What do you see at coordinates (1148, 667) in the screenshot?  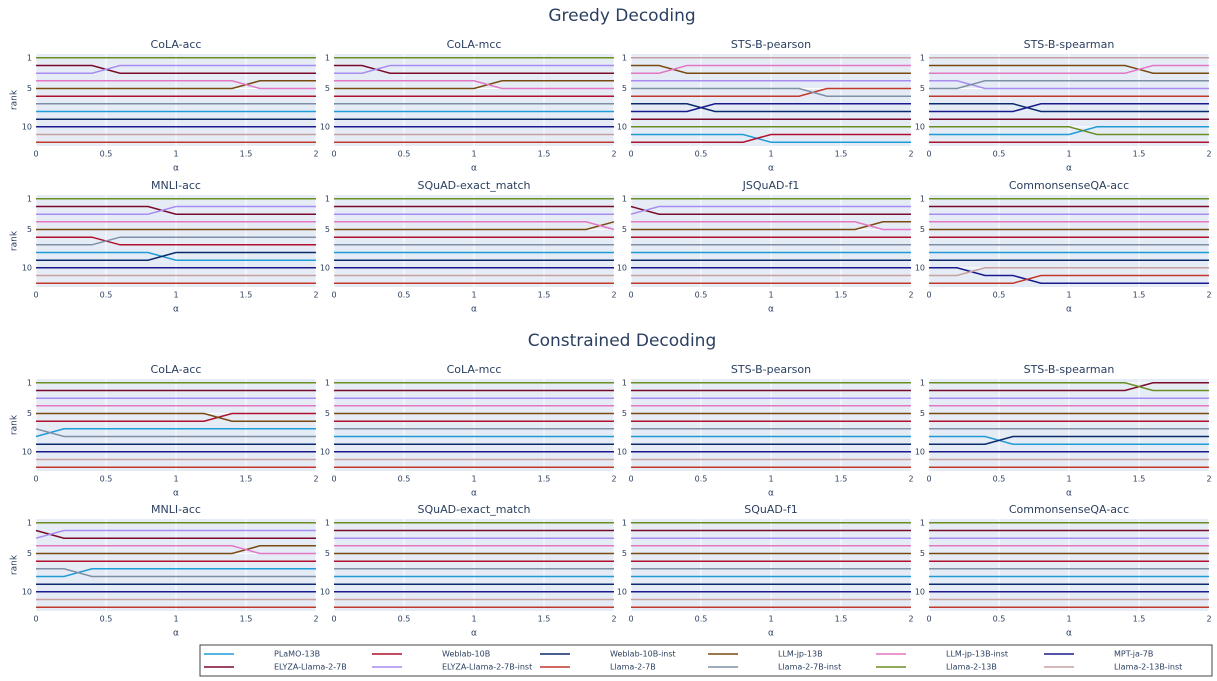 I see `legend-label: Llama-2-13B-inst` at bounding box center [1148, 667].